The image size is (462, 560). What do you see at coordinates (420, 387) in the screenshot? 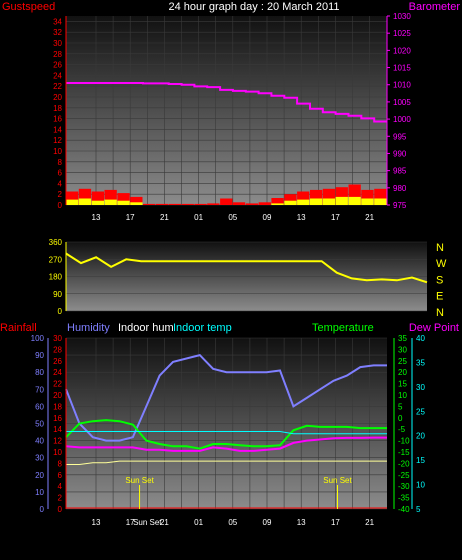
I see `dew-point-tick-label: 30` at bounding box center [420, 387].